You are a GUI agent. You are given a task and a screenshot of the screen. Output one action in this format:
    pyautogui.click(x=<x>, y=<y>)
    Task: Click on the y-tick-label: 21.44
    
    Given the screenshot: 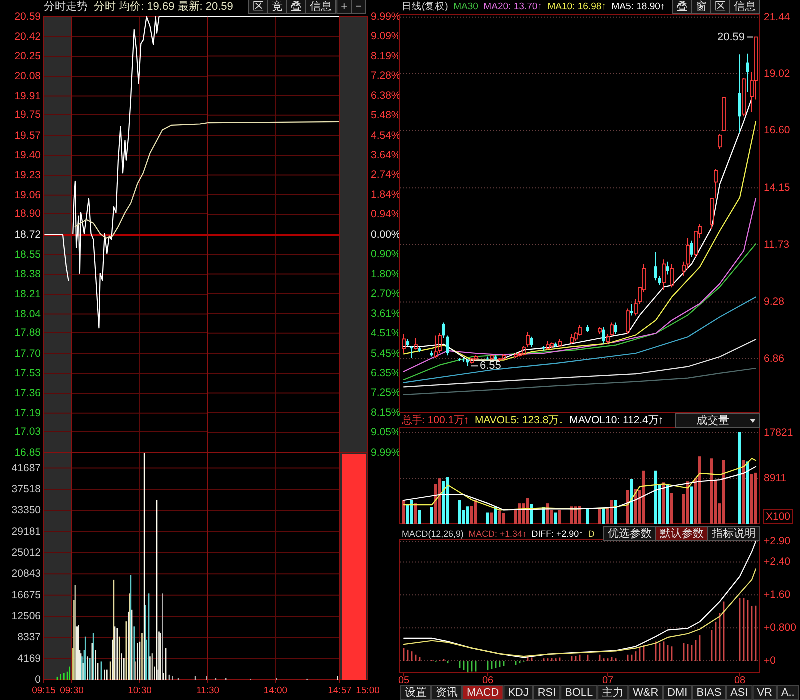 What is the action you would take?
    pyautogui.click(x=777, y=17)
    